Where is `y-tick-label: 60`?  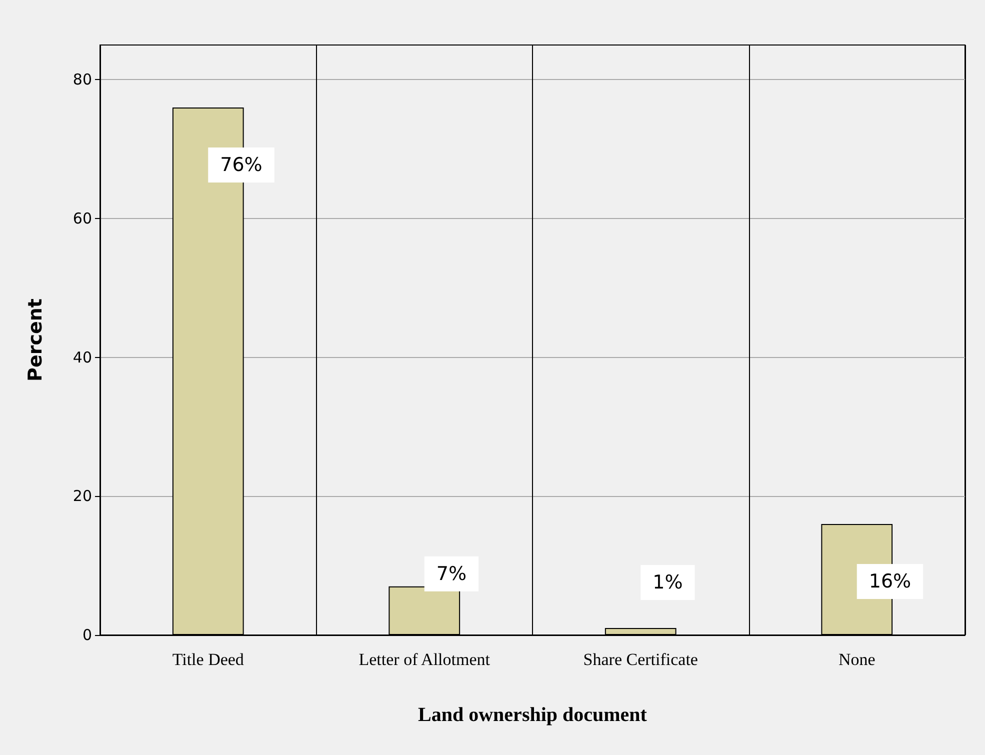 y-tick-label: 60 is located at coordinates (82, 219).